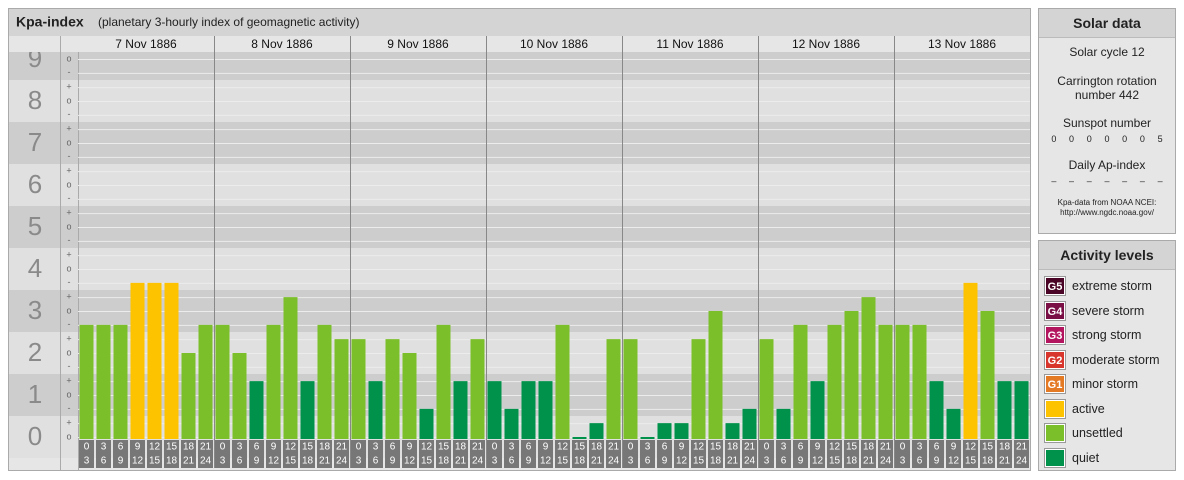 The width and height of the screenshot is (1184, 480). I want to click on y-tick-label: 3, so click(35, 310).